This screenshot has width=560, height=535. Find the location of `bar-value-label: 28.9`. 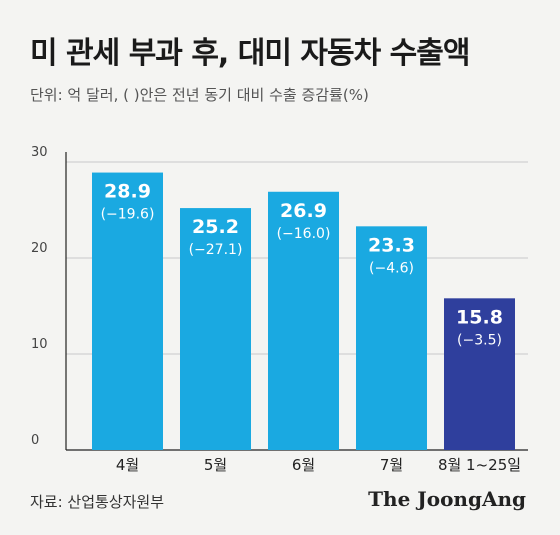

bar-value-label: 28.9 is located at coordinates (127, 192).